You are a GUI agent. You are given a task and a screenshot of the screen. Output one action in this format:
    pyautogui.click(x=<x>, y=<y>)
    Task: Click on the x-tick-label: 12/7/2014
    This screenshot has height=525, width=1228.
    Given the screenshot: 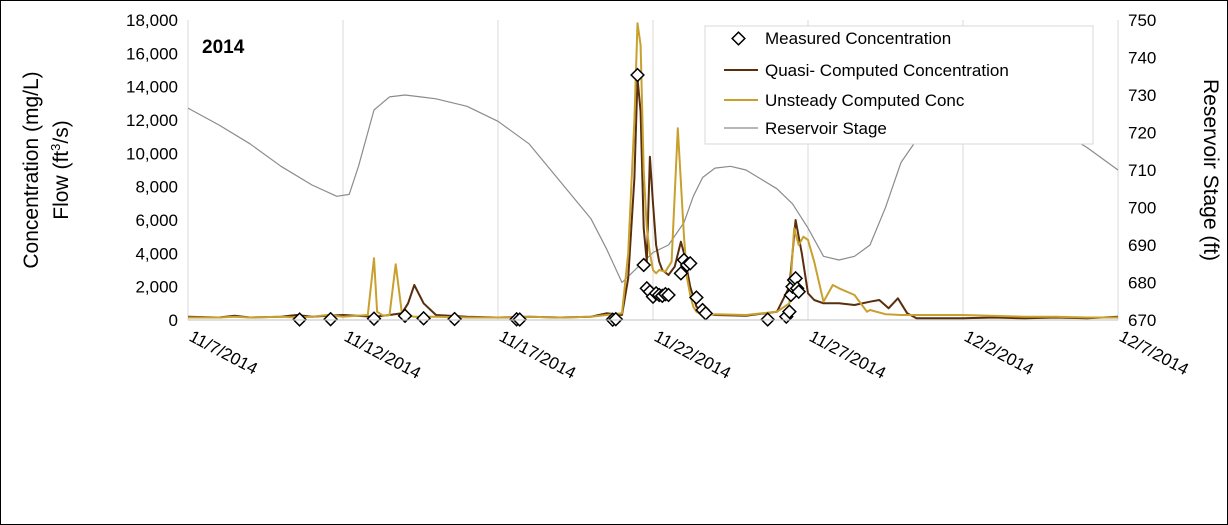 What is the action you would take?
    pyautogui.click(x=1154, y=353)
    